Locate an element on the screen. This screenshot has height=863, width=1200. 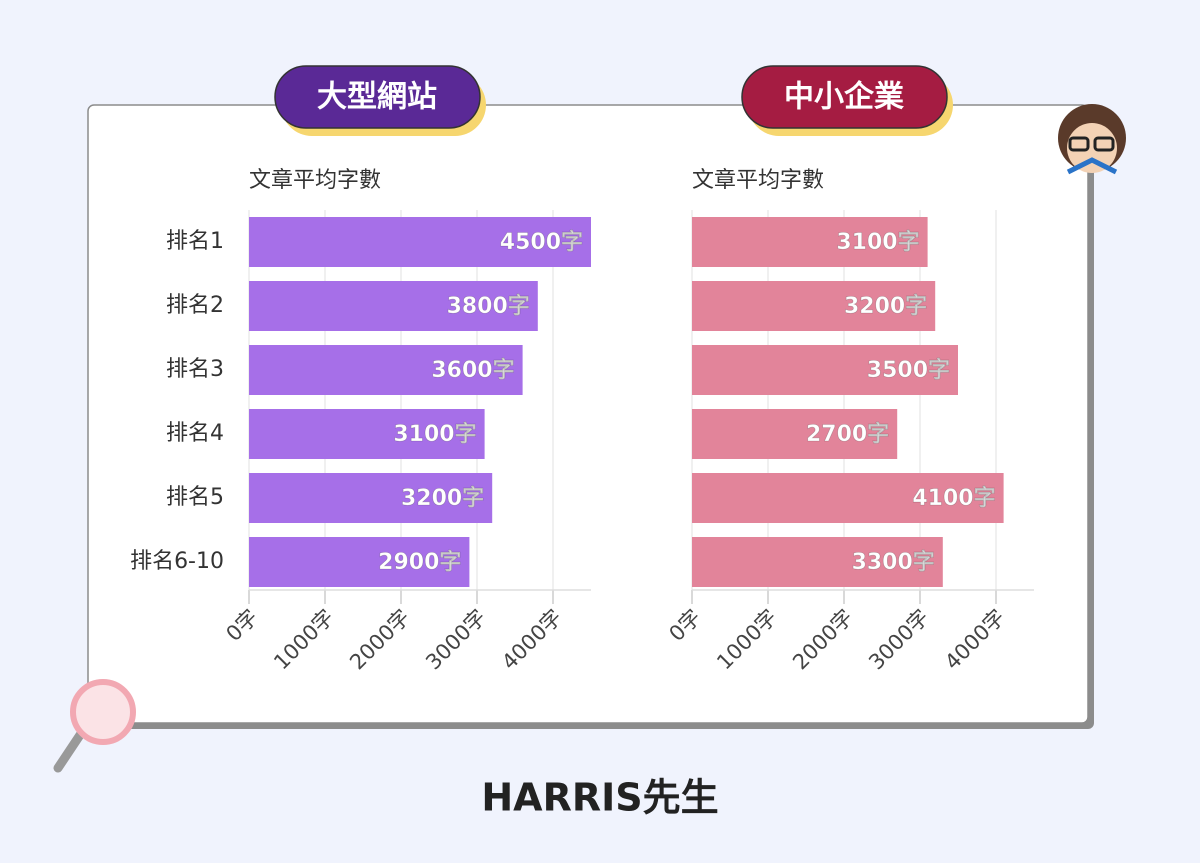
category-label: 排名2 is located at coordinates (195, 305).